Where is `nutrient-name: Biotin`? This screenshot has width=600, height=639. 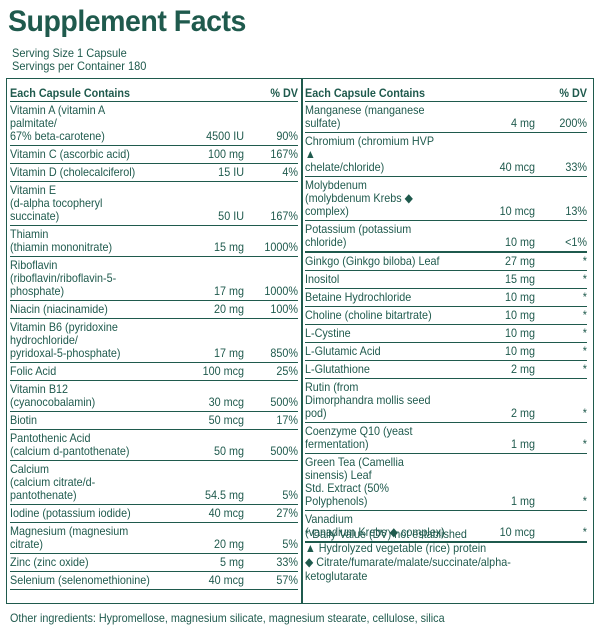 nutrient-name: Biotin is located at coordinates (24, 420).